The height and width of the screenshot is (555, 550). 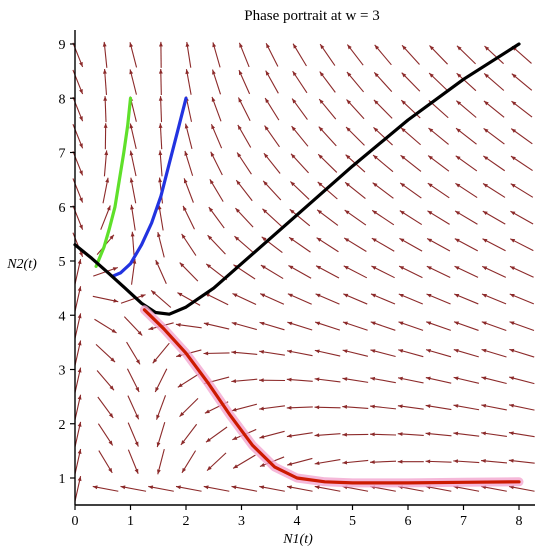 I want to click on y-tick-label: 9, so click(x=62, y=45).